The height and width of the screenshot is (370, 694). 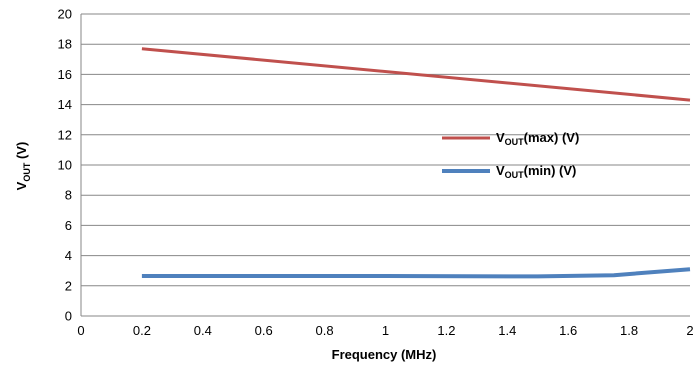 I want to click on legend-entry-max: VOUT(max) (V), so click(x=510, y=138).